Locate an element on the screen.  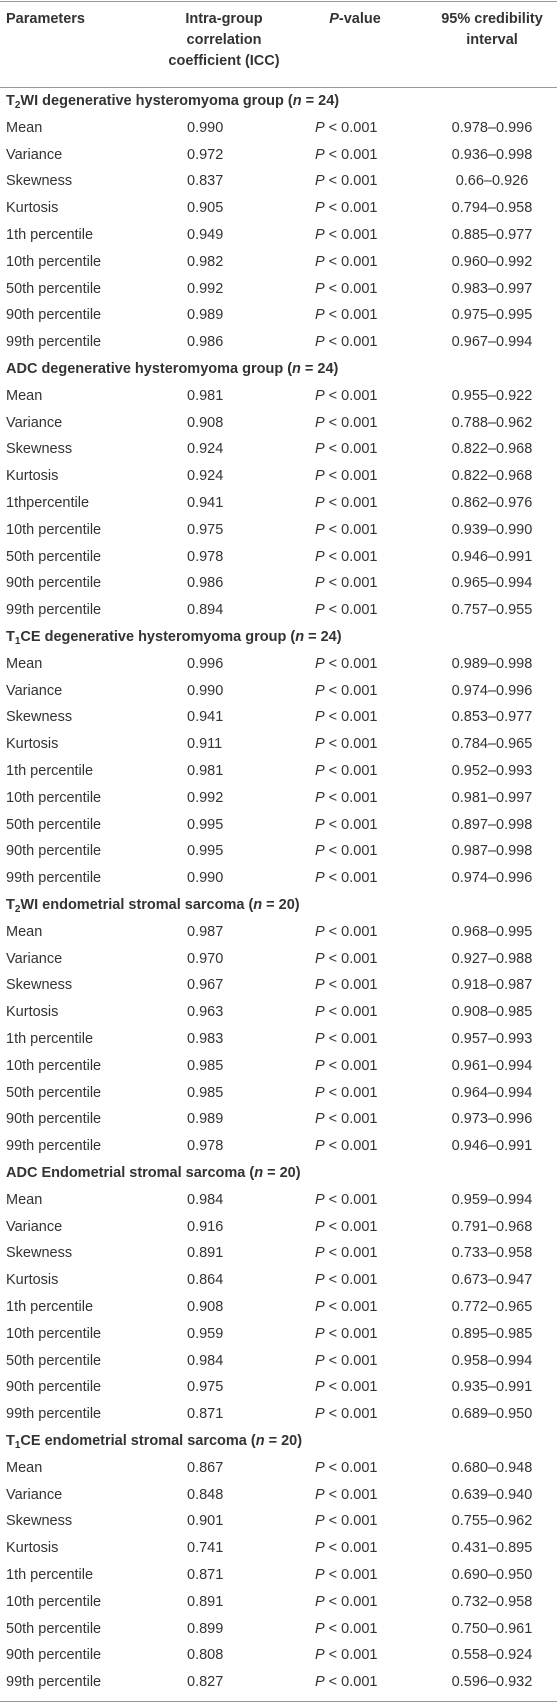
icc-cell: 0.986 is located at coordinates (205, 583).